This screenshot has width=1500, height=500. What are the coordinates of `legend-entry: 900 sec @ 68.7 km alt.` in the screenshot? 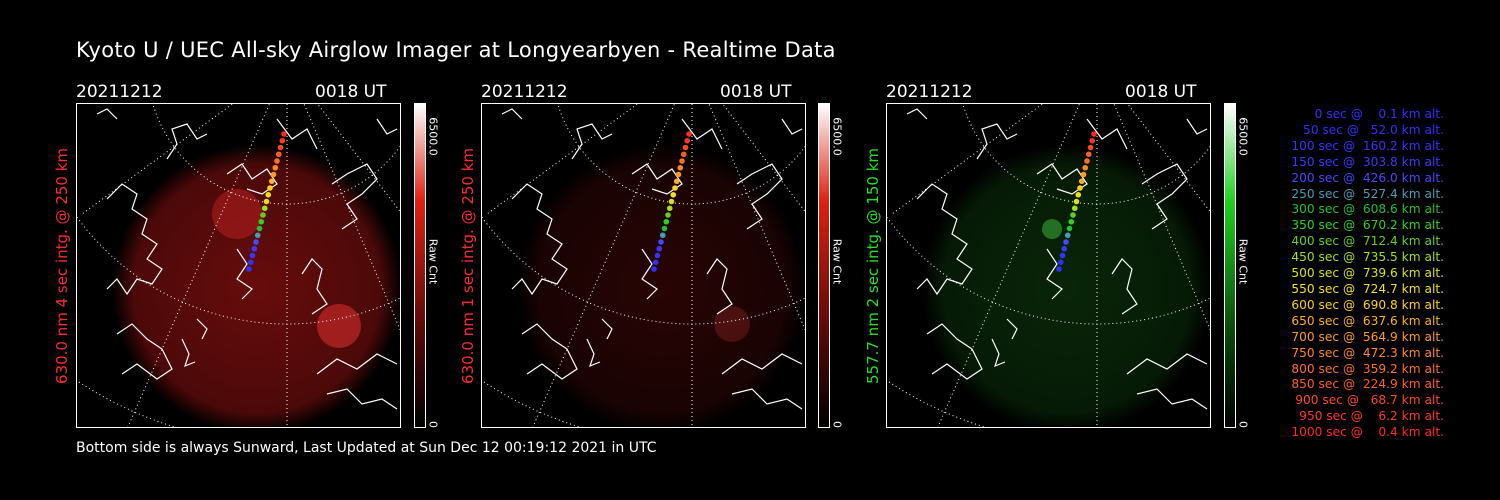 It's located at (1367, 400).